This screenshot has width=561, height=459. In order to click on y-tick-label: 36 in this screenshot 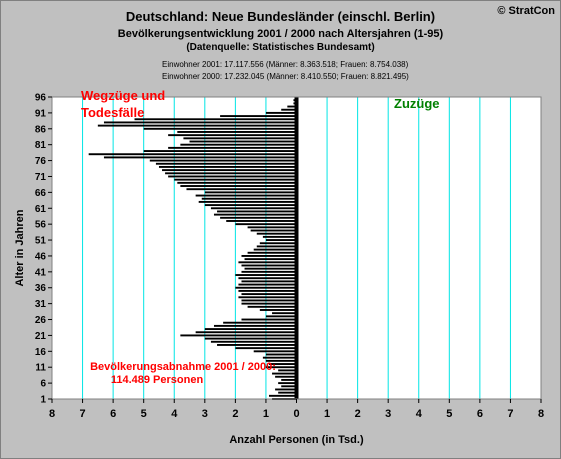, I will do `click(41, 288)`.